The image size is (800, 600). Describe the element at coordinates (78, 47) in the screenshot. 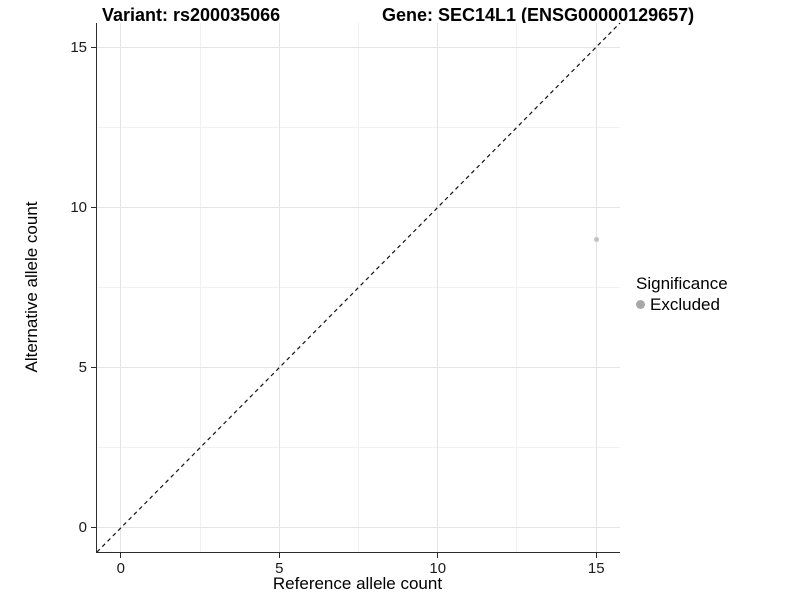

I see `y-tick-label: 15` at that location.